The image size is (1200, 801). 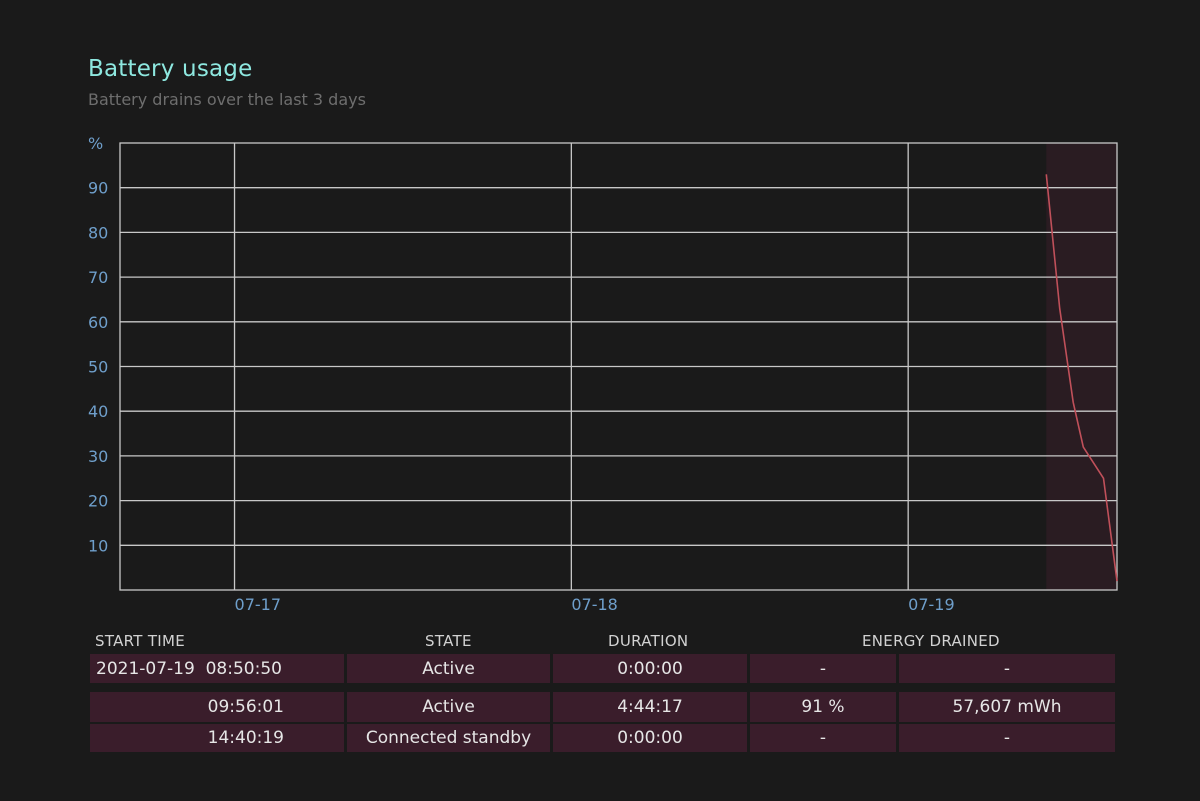 What do you see at coordinates (448, 641) in the screenshot?
I see `header-state: STATE` at bounding box center [448, 641].